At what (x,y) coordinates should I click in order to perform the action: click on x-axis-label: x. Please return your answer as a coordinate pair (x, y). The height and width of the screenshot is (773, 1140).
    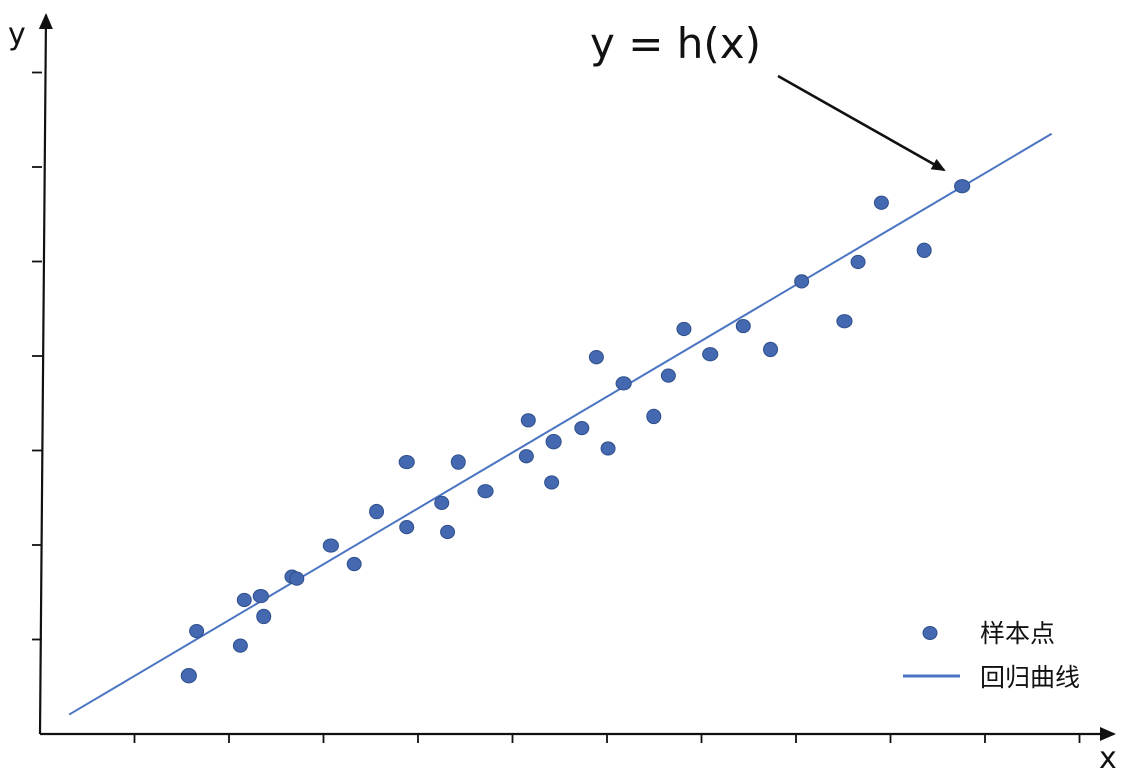
    Looking at the image, I should click on (1108, 757).